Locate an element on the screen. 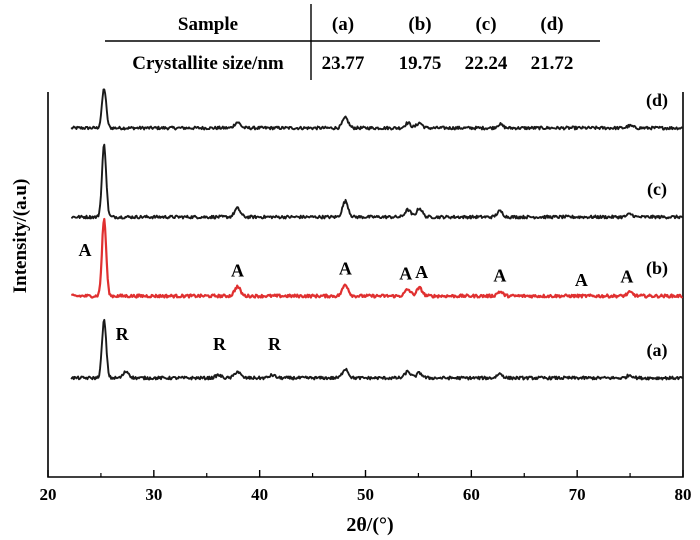 This screenshot has height=540, width=700. x-tick-label: 70 is located at coordinates (577, 494).